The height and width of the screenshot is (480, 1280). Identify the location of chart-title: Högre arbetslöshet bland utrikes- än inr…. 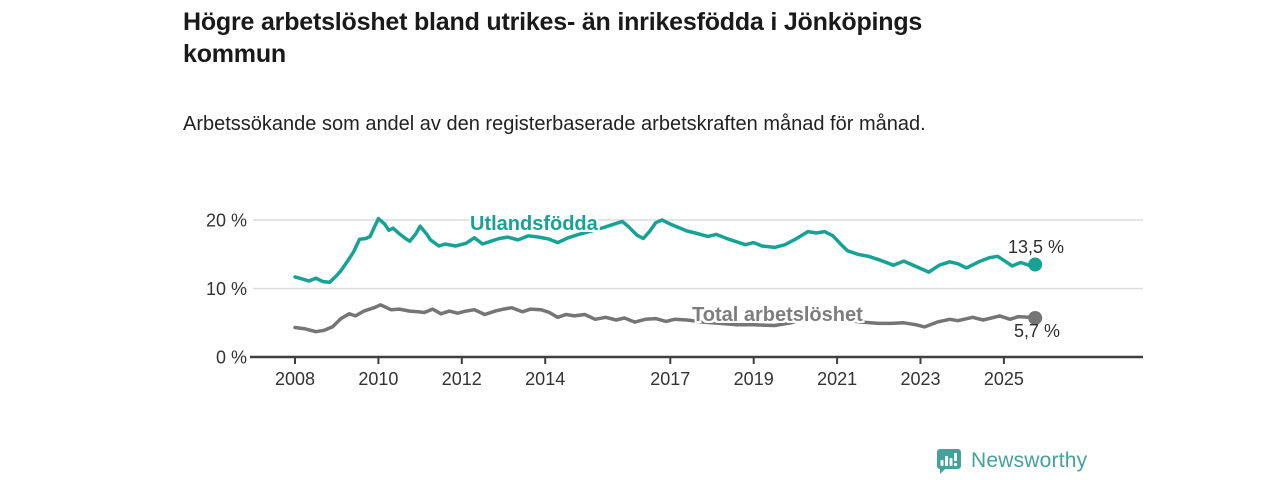
(553, 38).